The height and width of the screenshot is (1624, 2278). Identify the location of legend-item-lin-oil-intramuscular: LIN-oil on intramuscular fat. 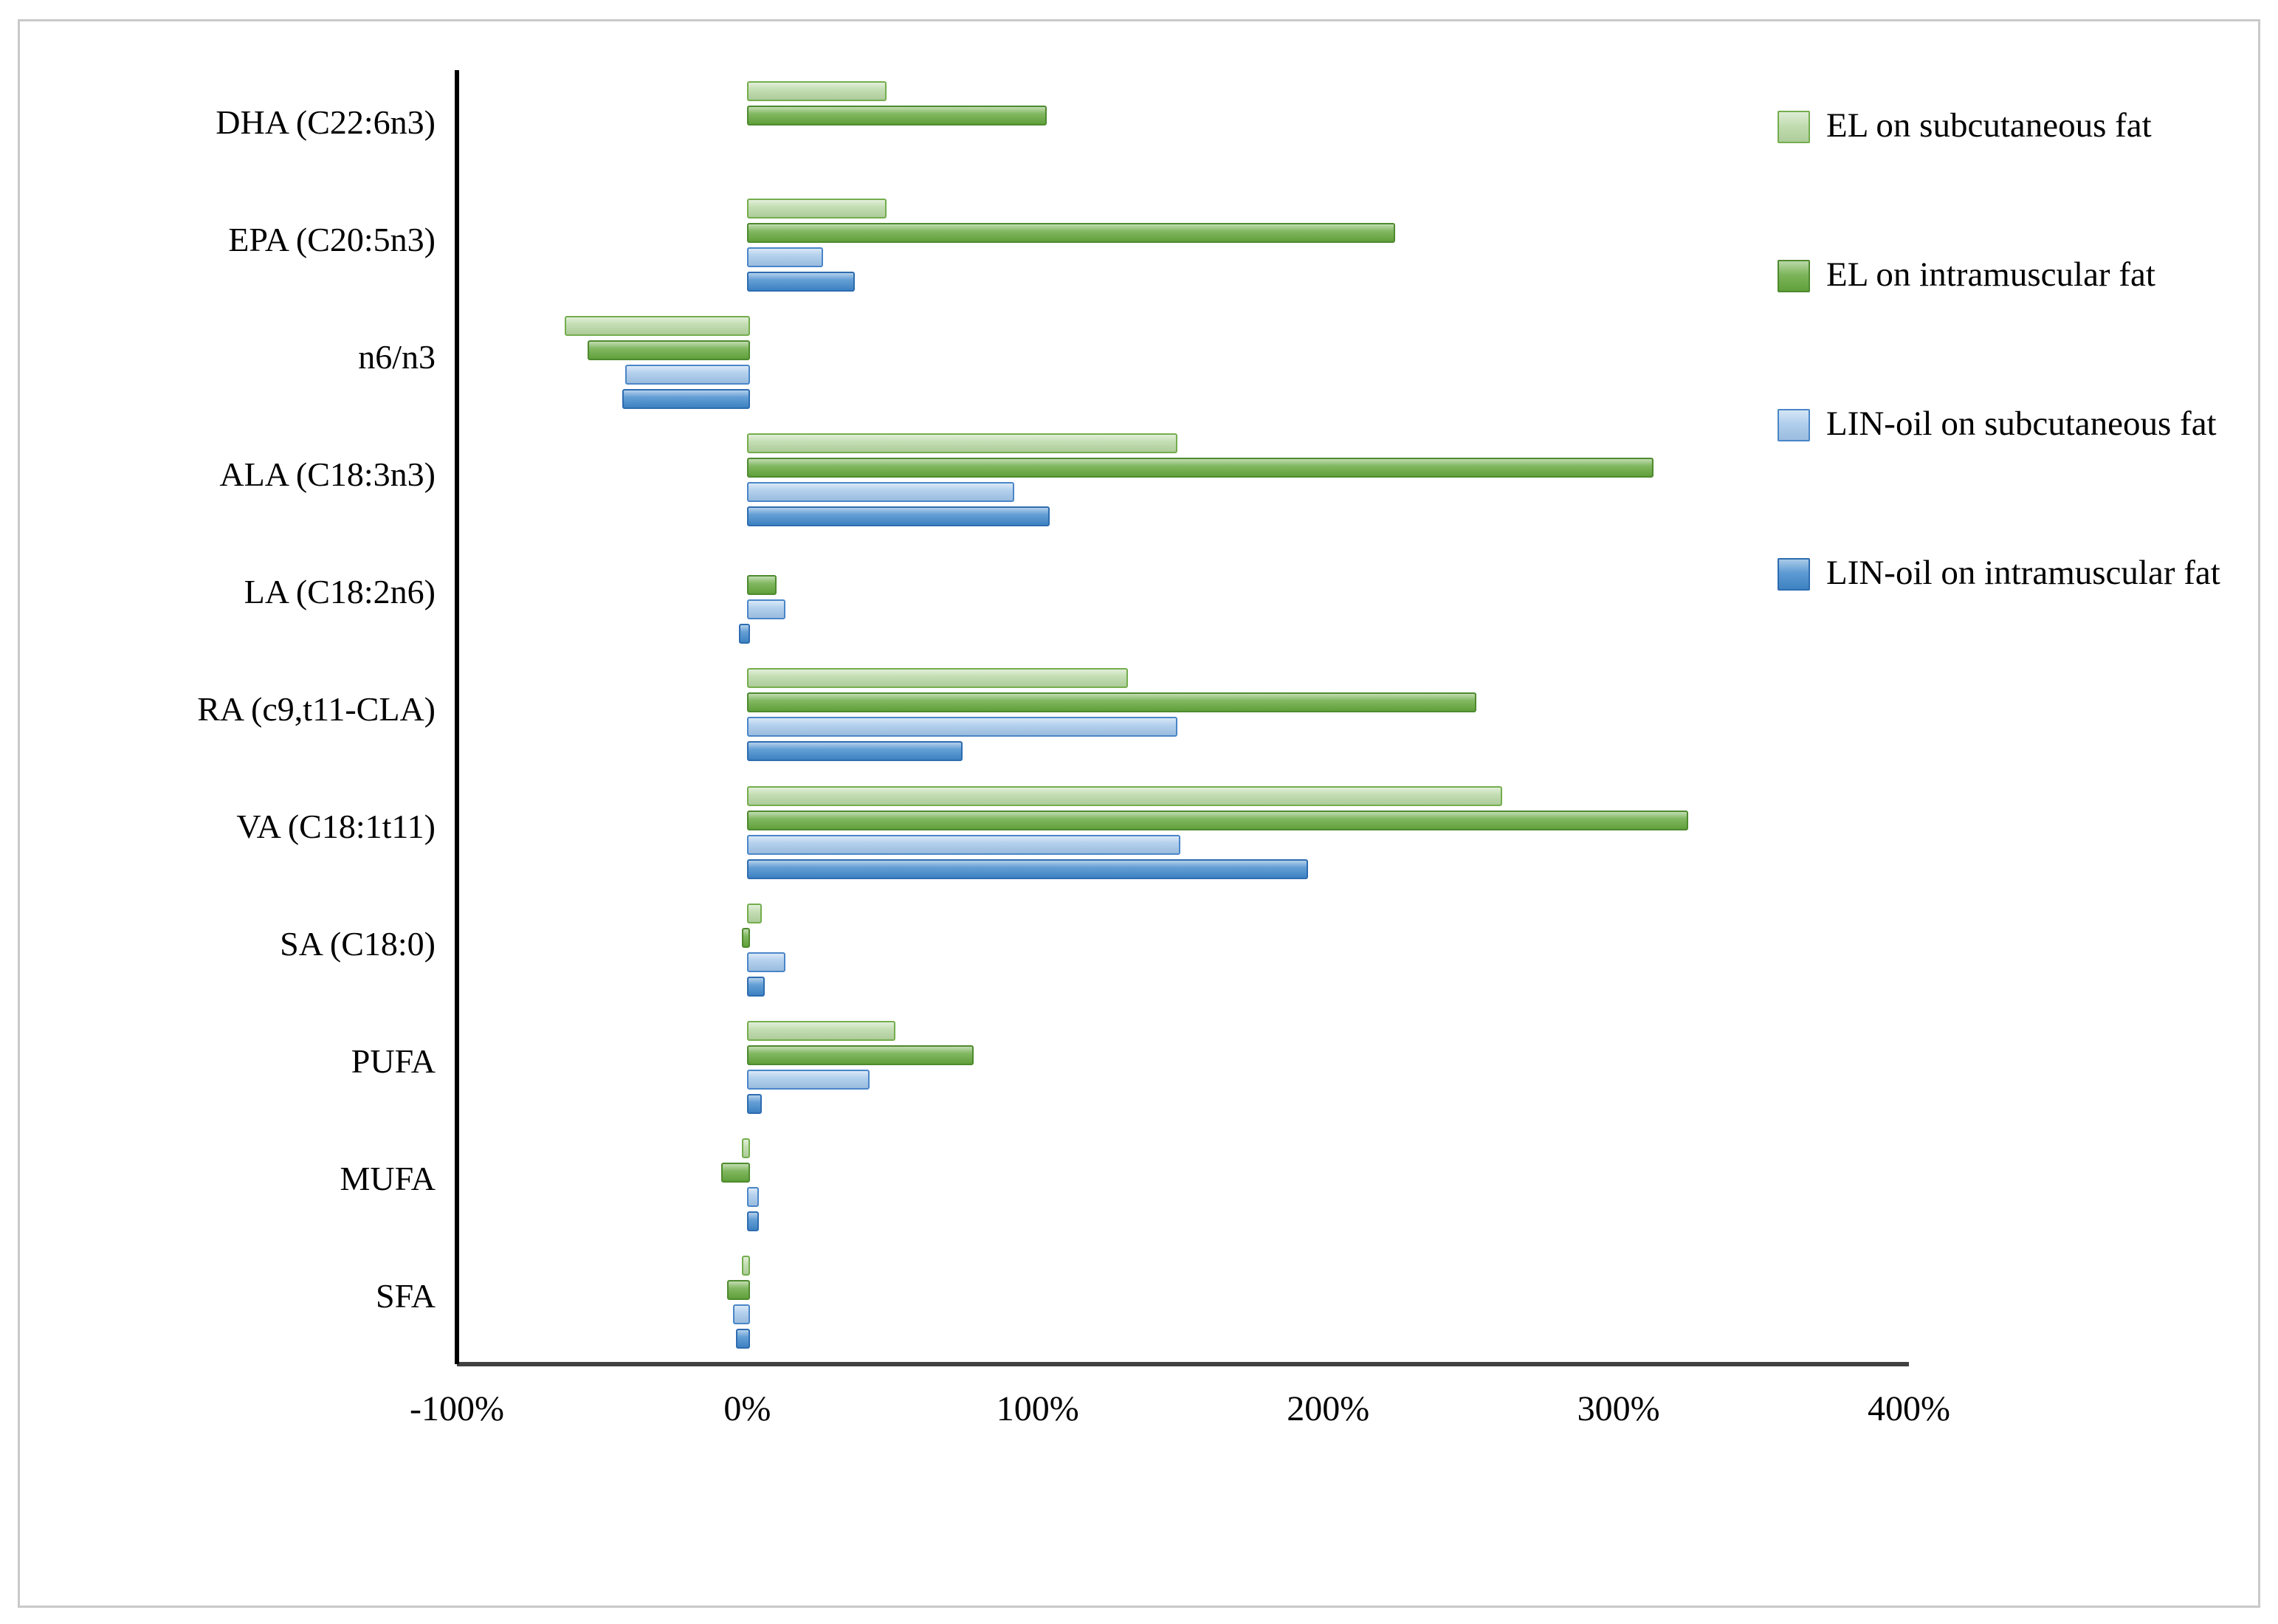
(2021, 573).